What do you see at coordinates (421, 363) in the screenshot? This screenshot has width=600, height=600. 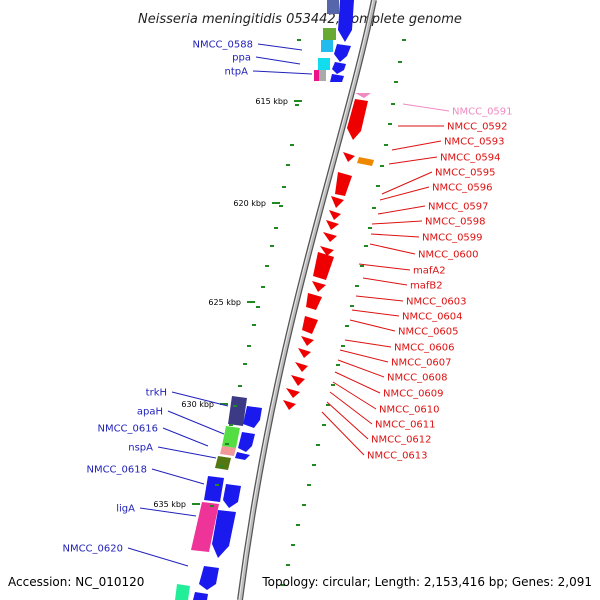 I see `gene-label: NMCC_0607` at bounding box center [421, 363].